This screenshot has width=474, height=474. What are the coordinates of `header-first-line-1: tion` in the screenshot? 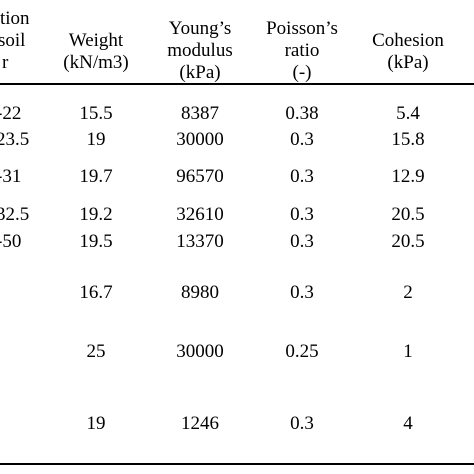 It's located at (15, 18).